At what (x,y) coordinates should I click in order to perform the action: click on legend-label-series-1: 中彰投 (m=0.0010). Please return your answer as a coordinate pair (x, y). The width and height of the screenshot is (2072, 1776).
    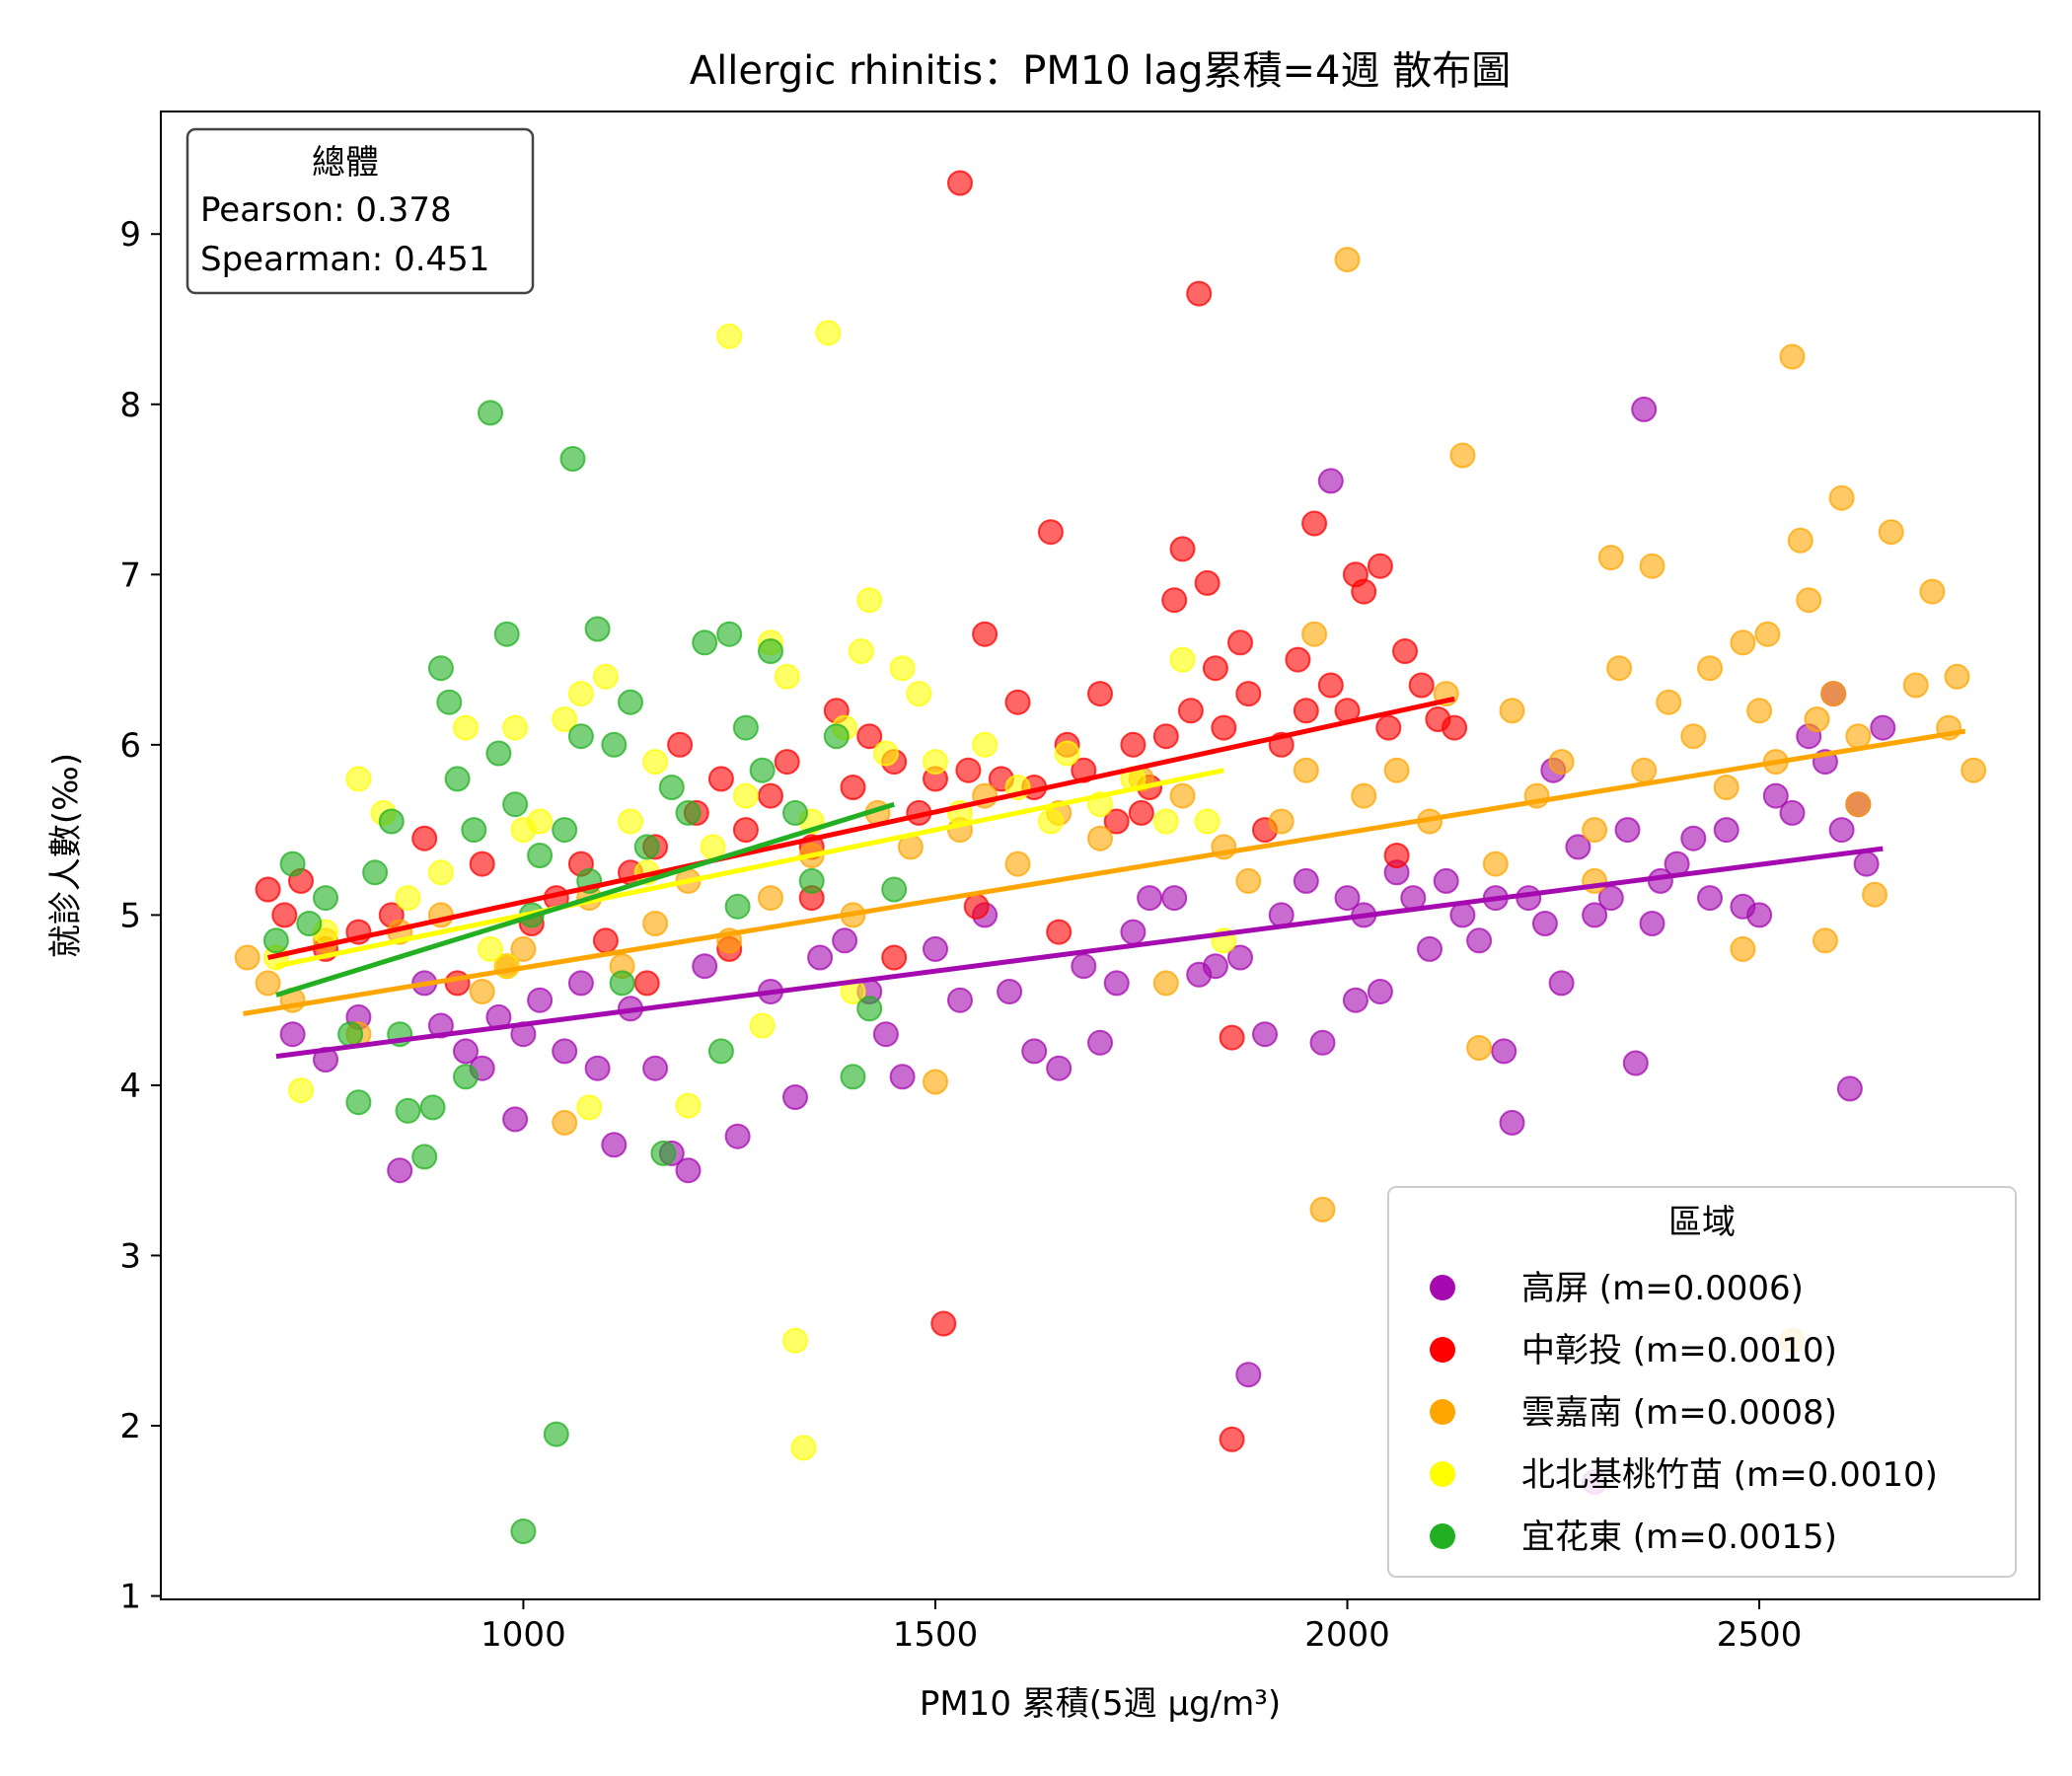
    Looking at the image, I should click on (1679, 1350).